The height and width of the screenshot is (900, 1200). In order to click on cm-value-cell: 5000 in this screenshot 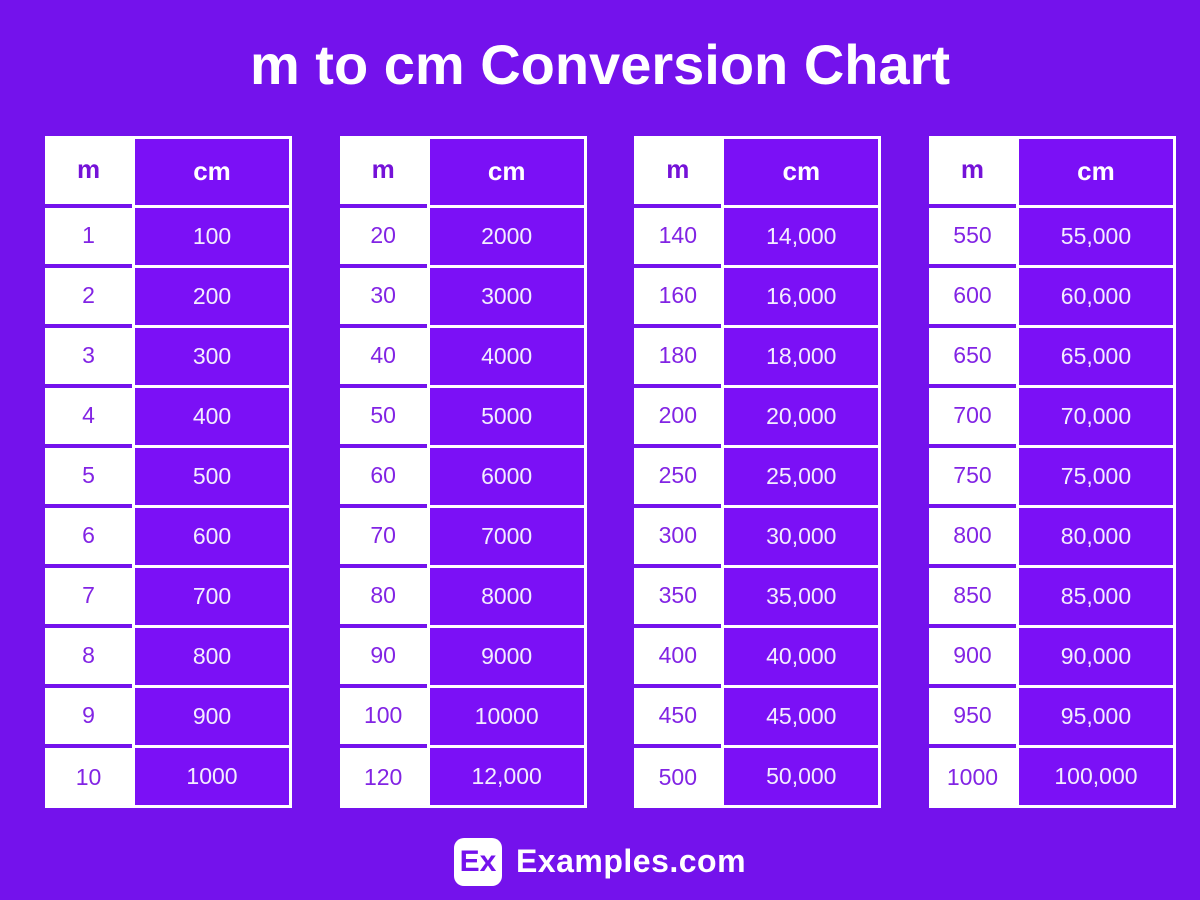, I will do `click(506, 417)`.